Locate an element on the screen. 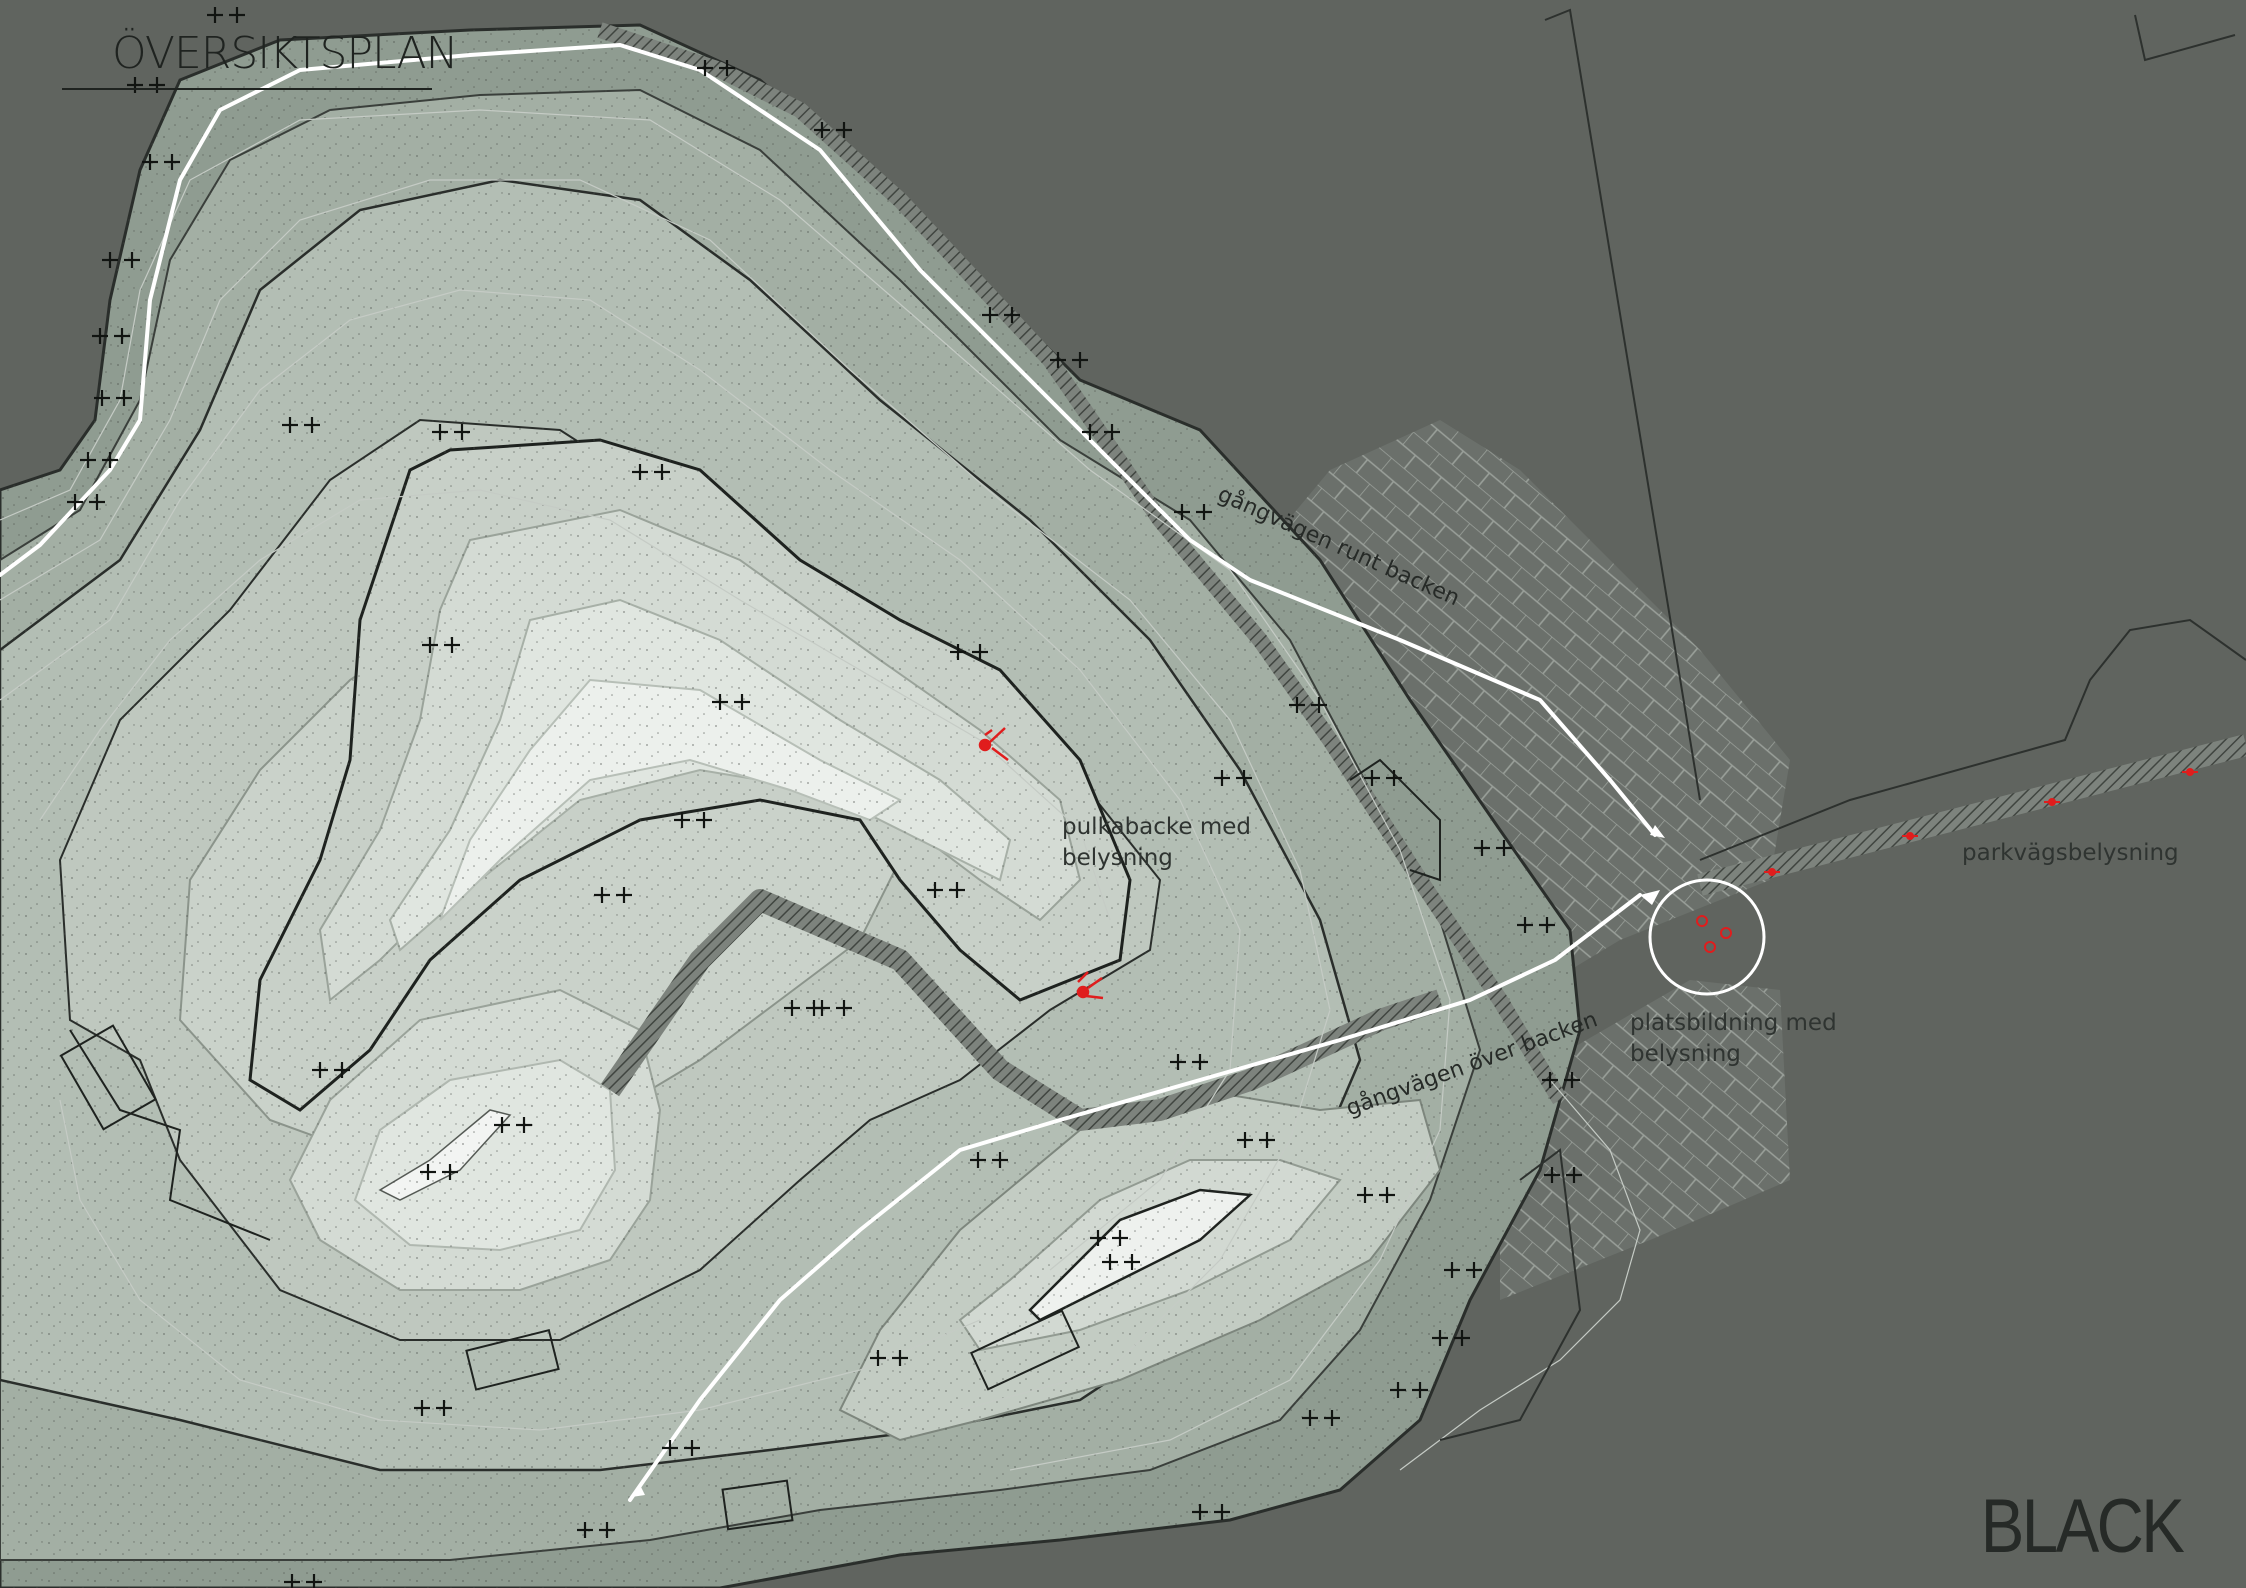 The image size is (2246, 1588). park-path-lamps is located at coordinates (1981, 822).